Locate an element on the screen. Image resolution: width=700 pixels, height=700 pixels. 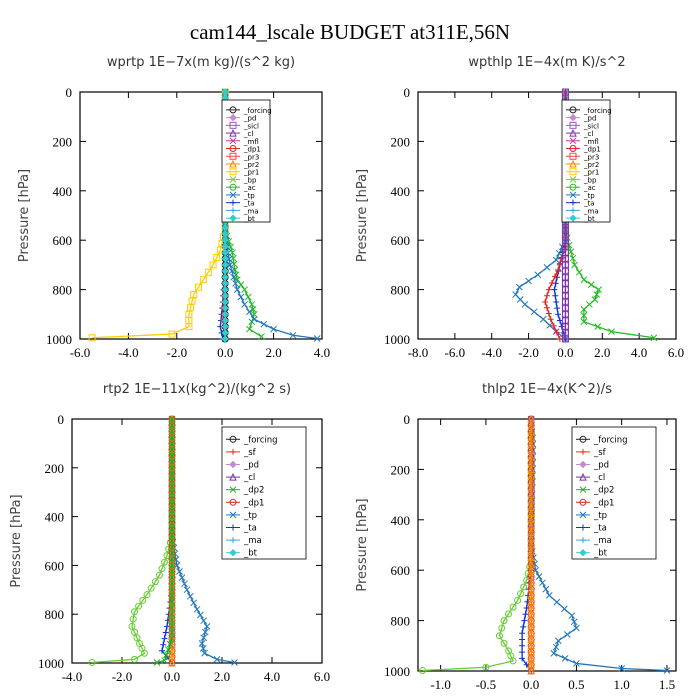
panel-title: wpthlp 1E−4x(m K)/s^2 is located at coordinates (546, 62).